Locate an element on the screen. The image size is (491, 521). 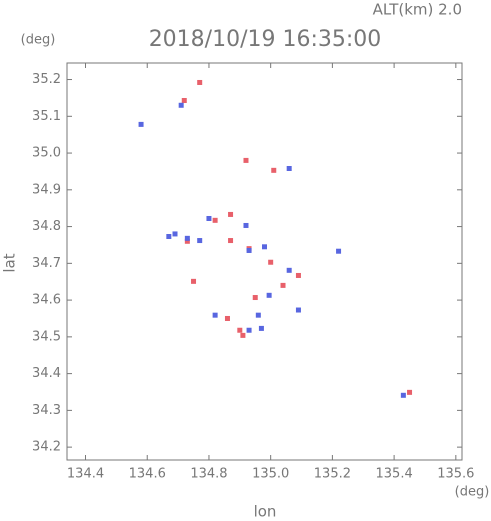
y-tick-label: 34.8 is located at coordinates (46, 226).